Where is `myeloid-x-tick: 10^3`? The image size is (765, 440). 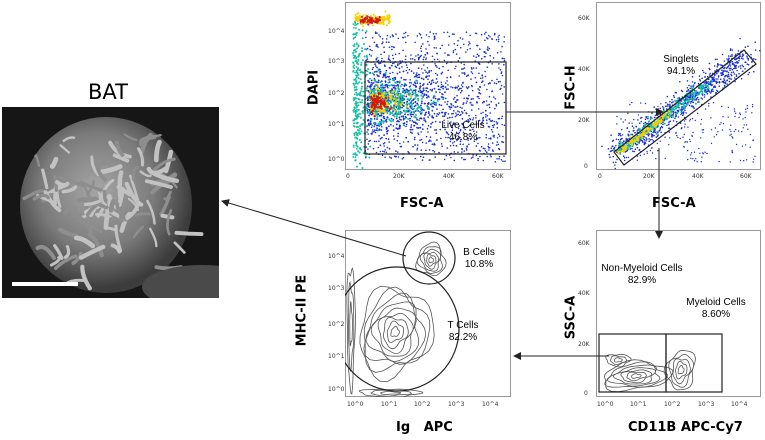 myeloid-x-tick: 10^3 is located at coordinates (706, 404).